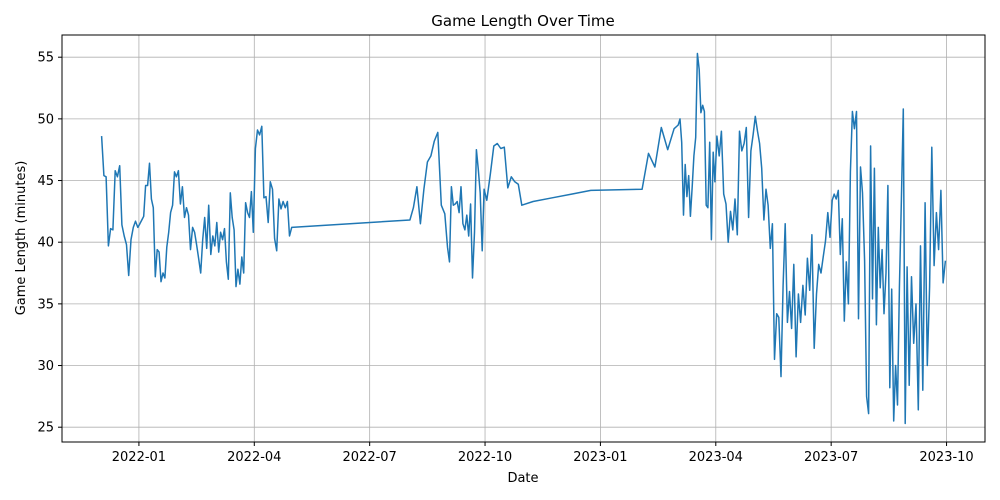  What do you see at coordinates (45, 243) in the screenshot?
I see `y-tick-label: 40` at bounding box center [45, 243].